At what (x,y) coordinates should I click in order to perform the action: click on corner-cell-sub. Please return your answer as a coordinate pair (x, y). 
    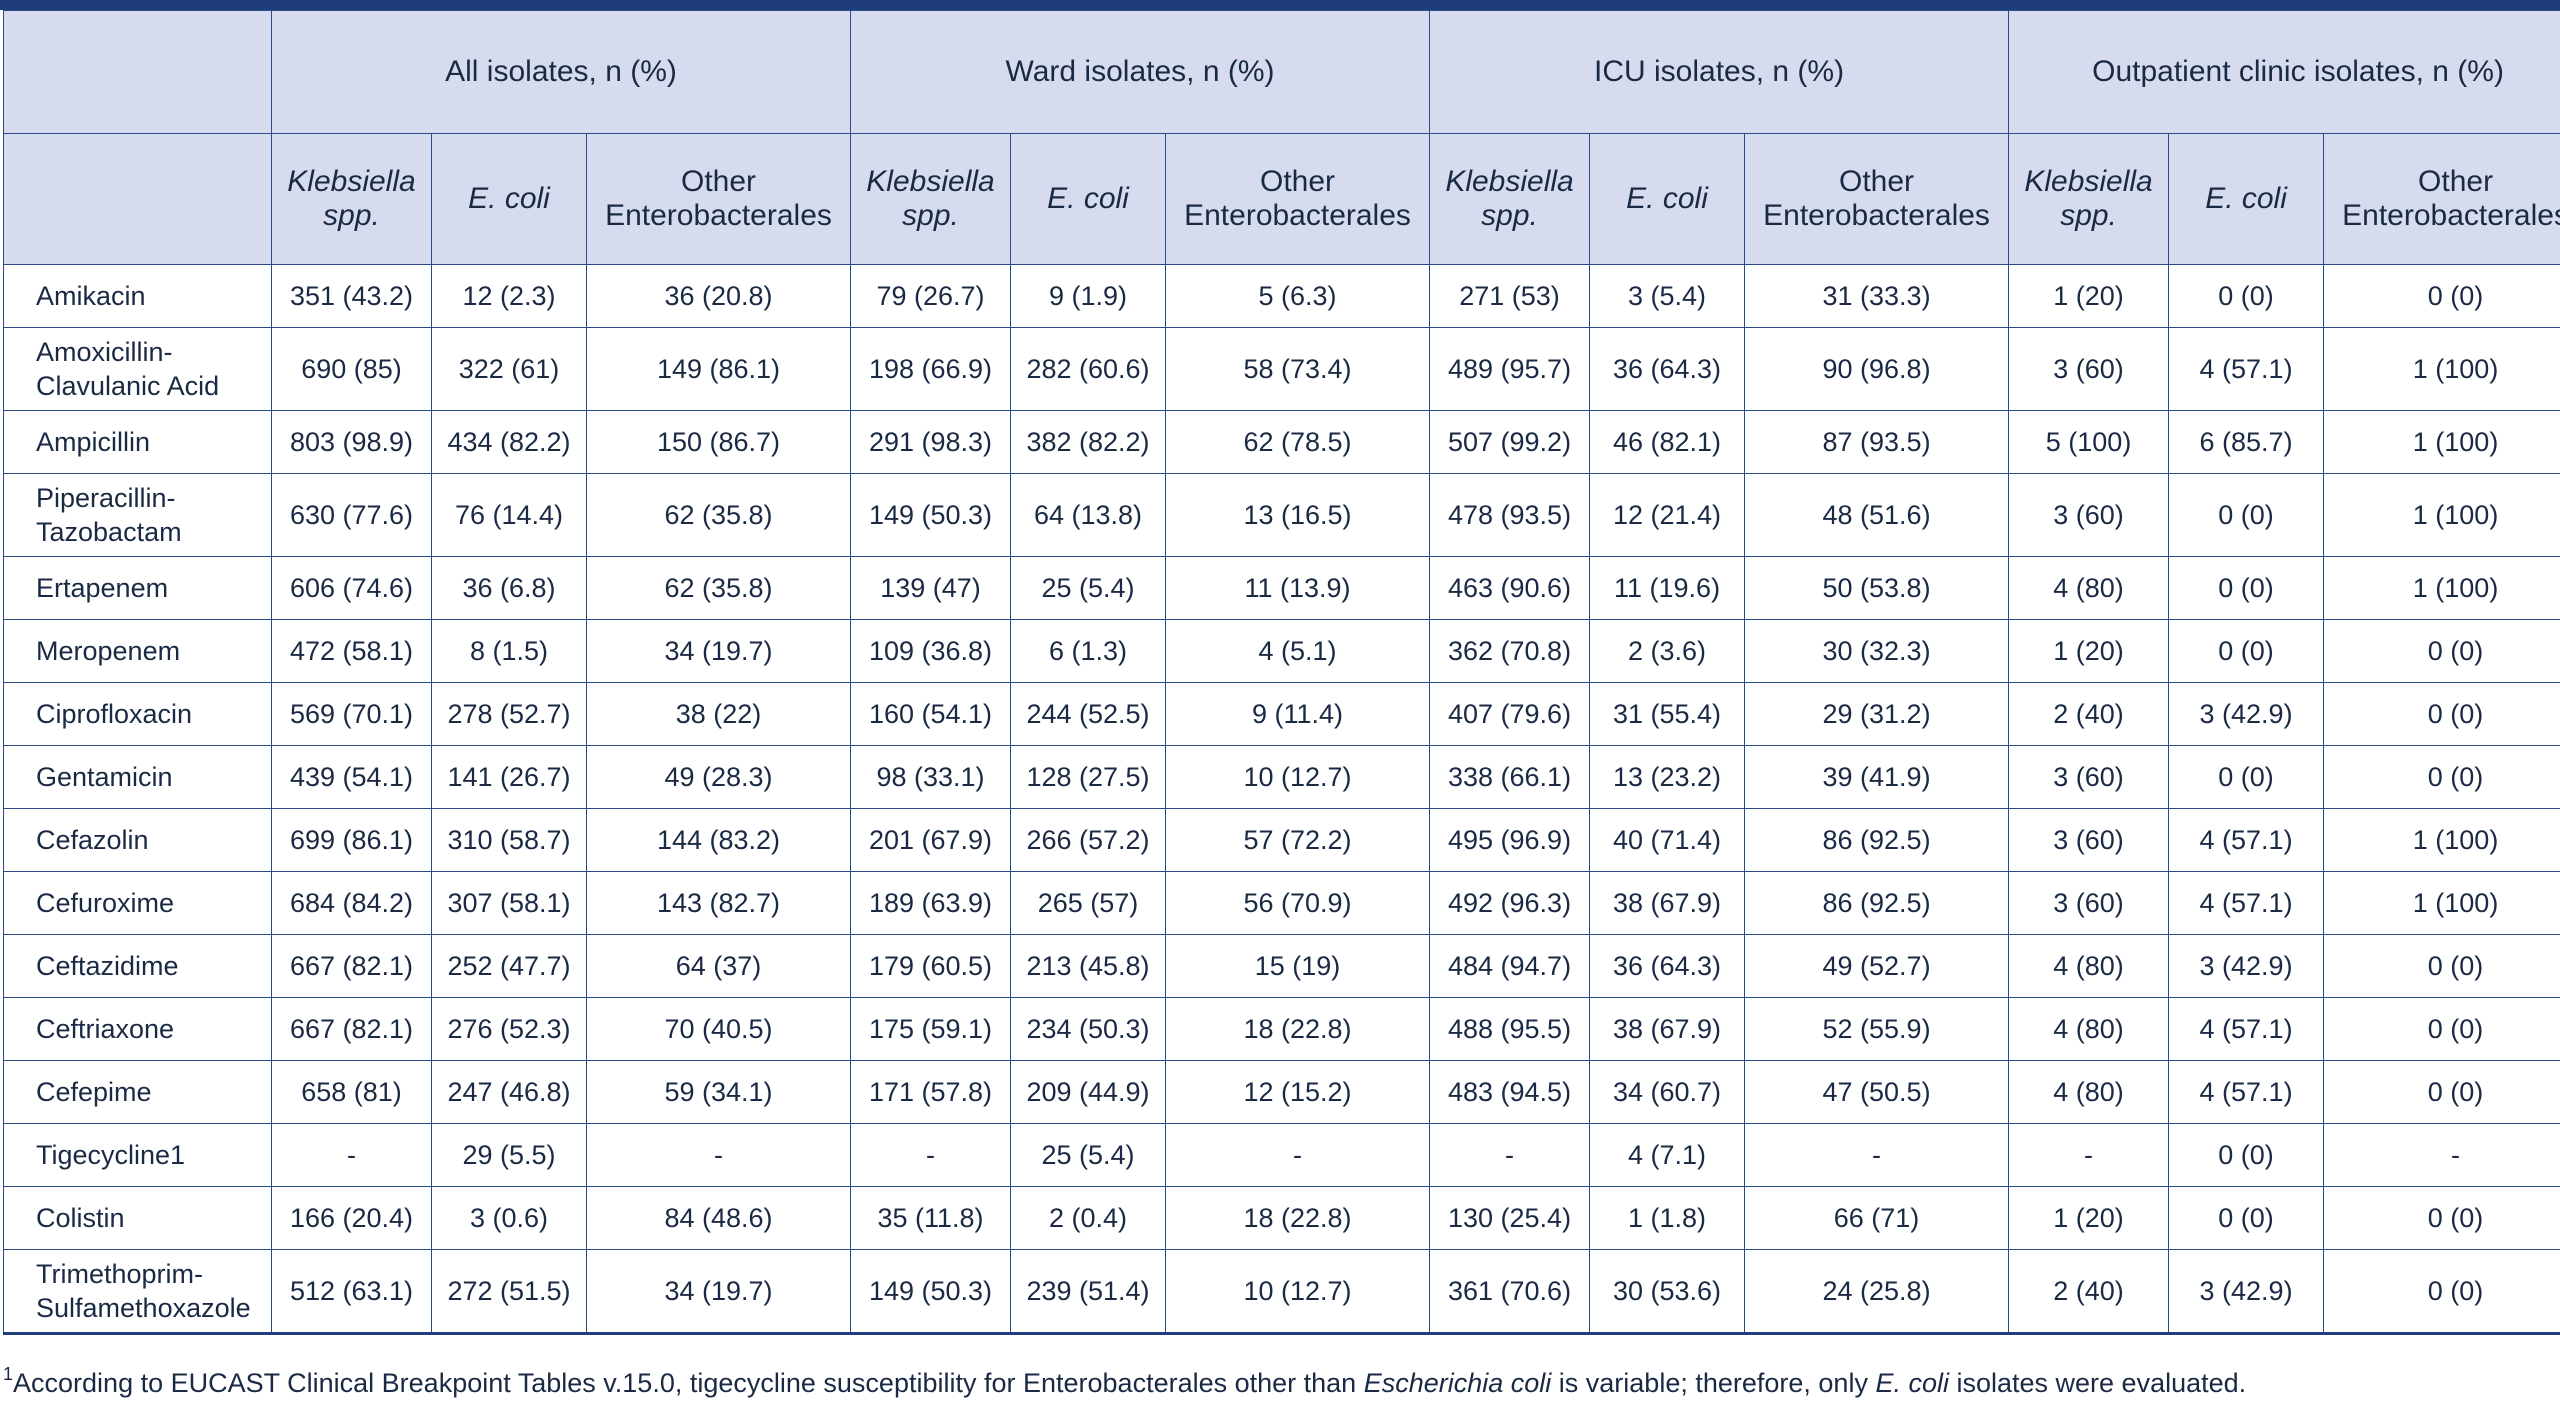
    Looking at the image, I should click on (137, 199).